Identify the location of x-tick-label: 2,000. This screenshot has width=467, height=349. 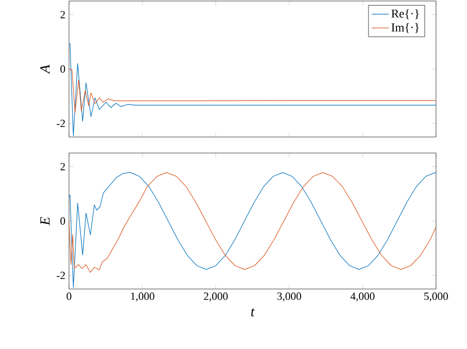
(216, 297).